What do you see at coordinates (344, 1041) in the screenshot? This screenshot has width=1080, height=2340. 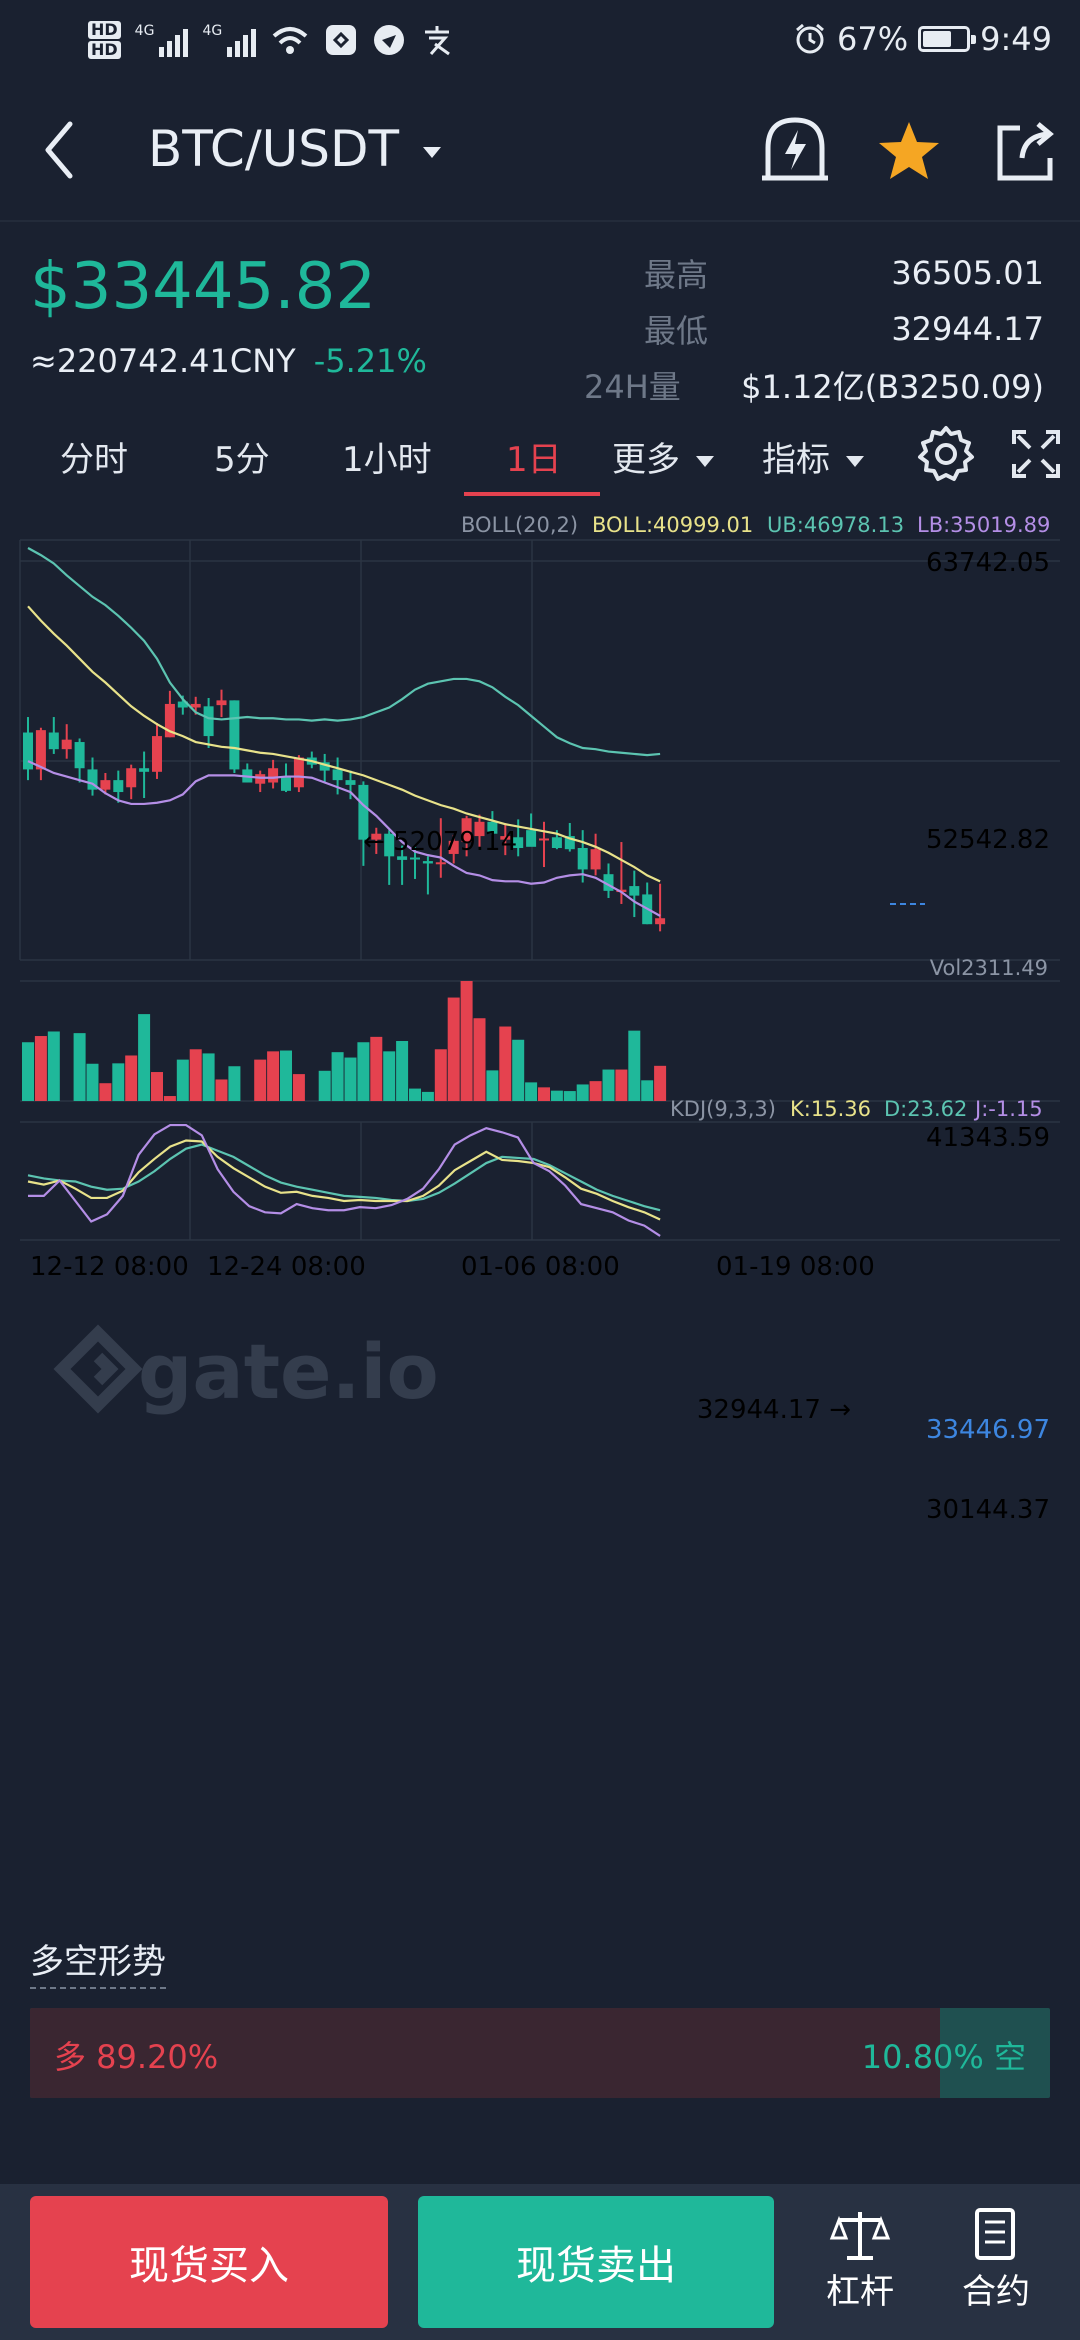 I see `volume-layer` at bounding box center [344, 1041].